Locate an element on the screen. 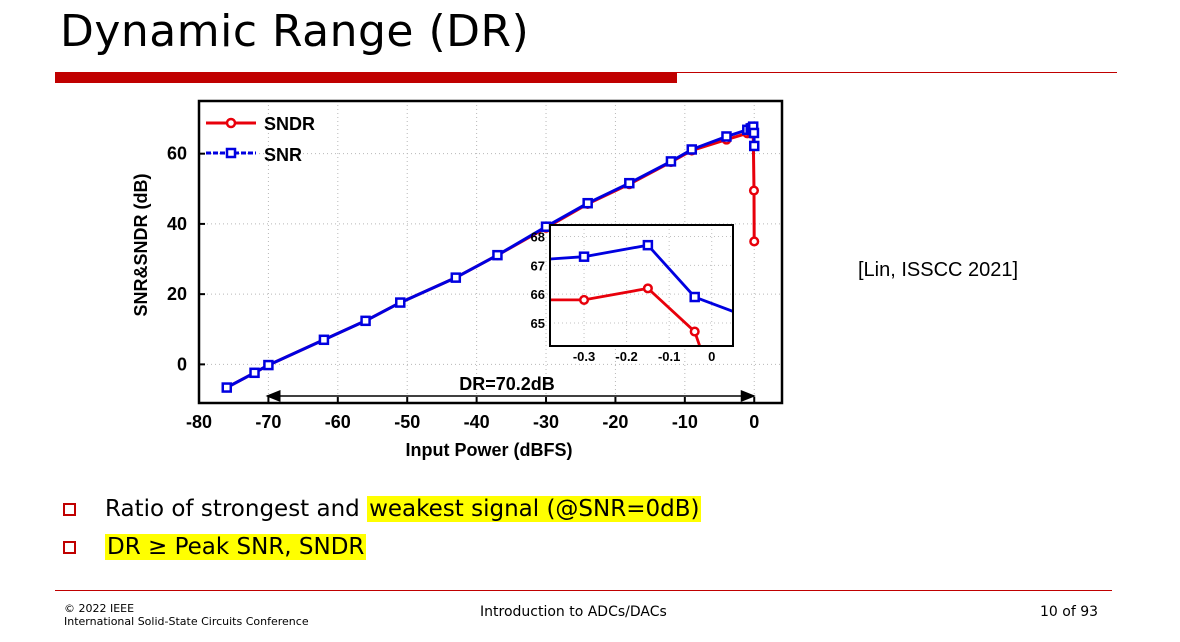 This screenshot has height=642, width=1180. x-tick-label: -70 is located at coordinates (268, 422).